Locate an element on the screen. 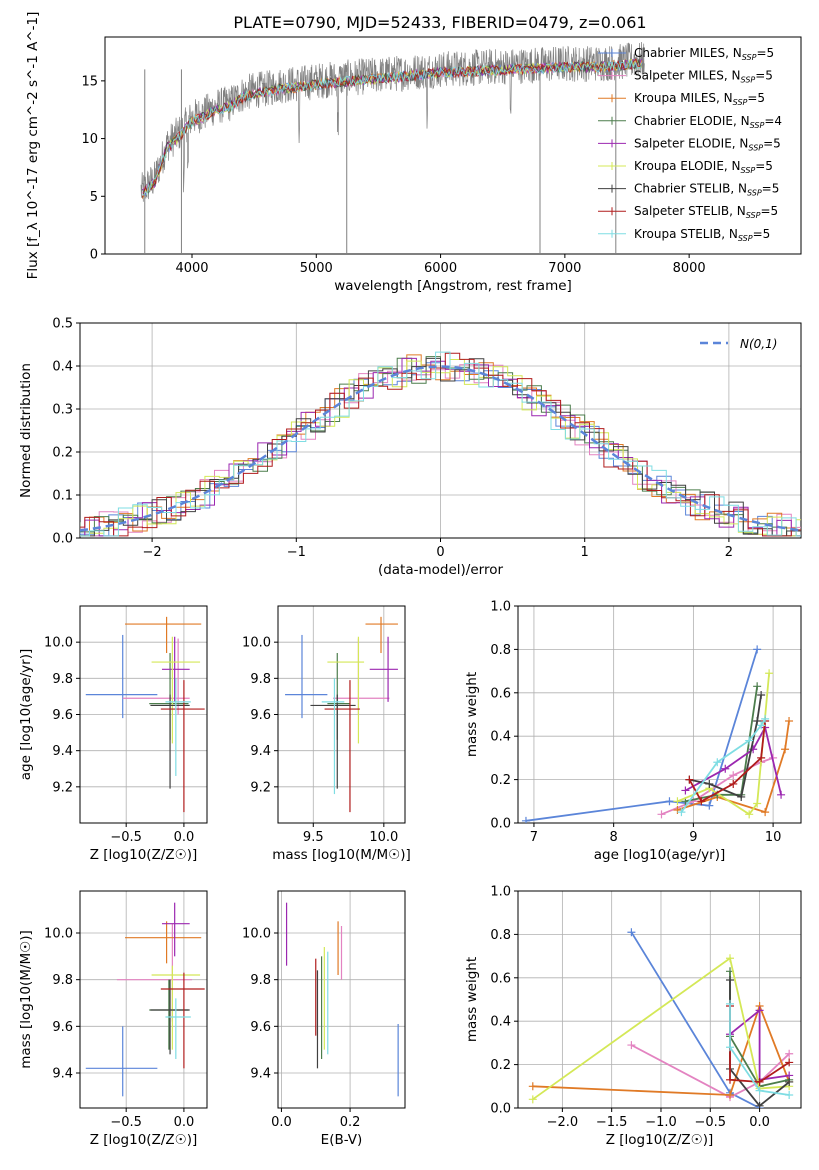 This screenshot has height=1170, width=819. x-tick-label: 7000 is located at coordinates (564, 268).